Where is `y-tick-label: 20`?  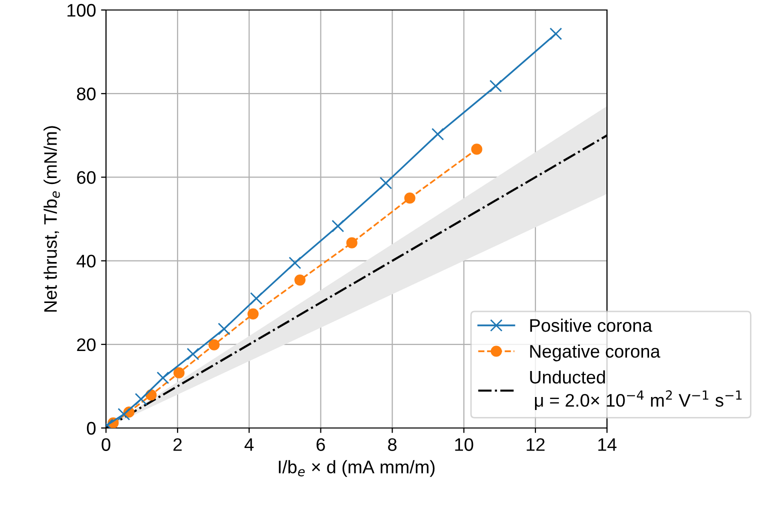
y-tick-label: 20 is located at coordinates (86, 345).